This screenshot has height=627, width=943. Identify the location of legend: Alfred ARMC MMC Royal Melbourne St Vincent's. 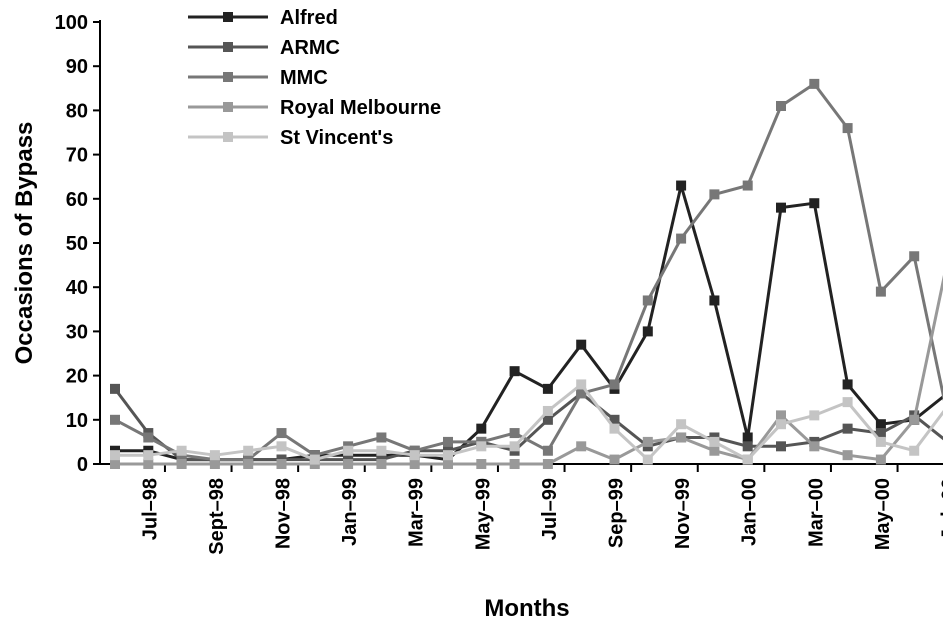
(314, 78).